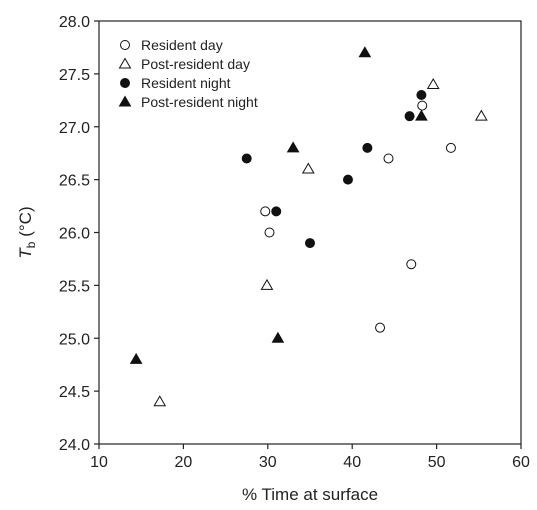 This screenshot has height=510, width=537. Describe the element at coordinates (74, 181) in the screenshot. I see `y-tick-label: 26.5` at that location.